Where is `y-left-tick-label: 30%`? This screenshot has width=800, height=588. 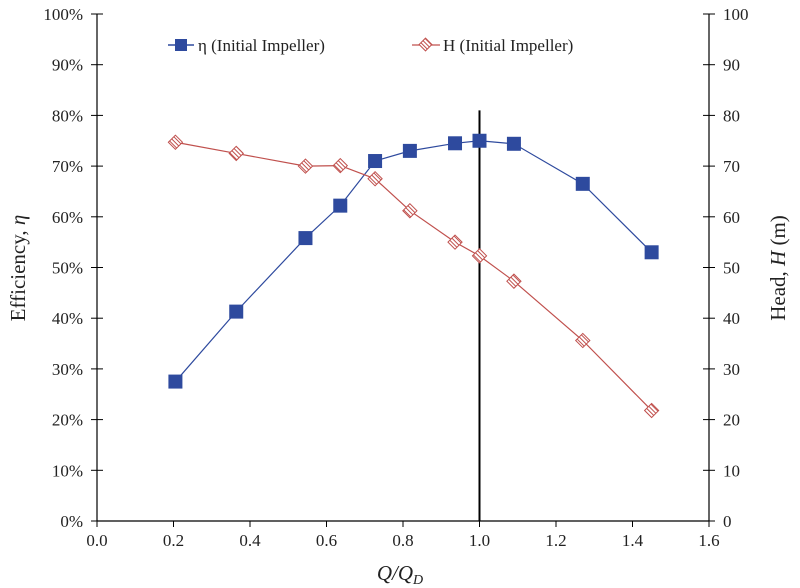
y-left-tick-label: 30% is located at coordinates (67, 369).